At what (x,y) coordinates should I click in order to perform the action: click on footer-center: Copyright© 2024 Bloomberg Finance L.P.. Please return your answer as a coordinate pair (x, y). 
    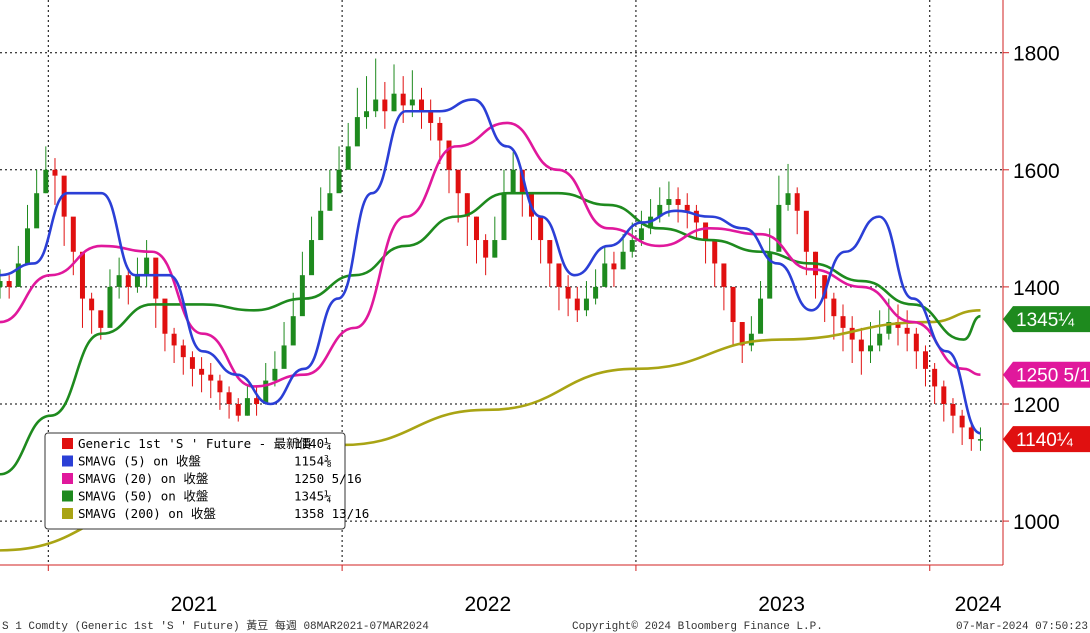
    Looking at the image, I should click on (697, 627).